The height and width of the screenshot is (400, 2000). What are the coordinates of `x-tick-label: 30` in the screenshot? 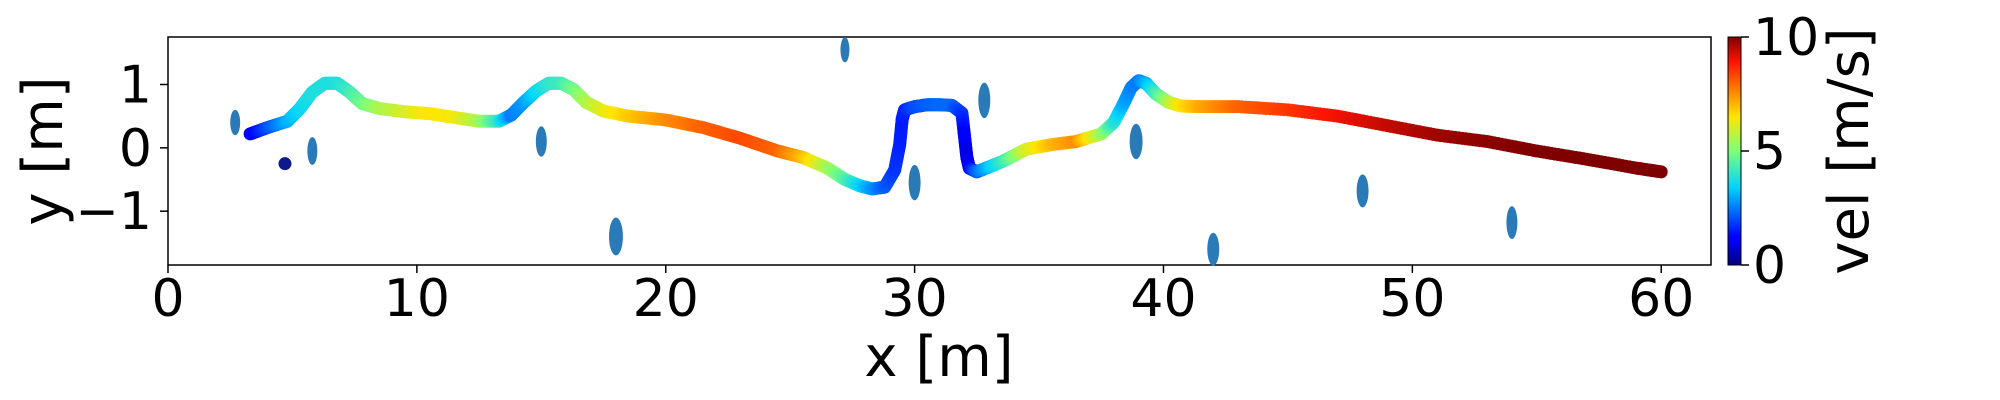 It's located at (915, 299).